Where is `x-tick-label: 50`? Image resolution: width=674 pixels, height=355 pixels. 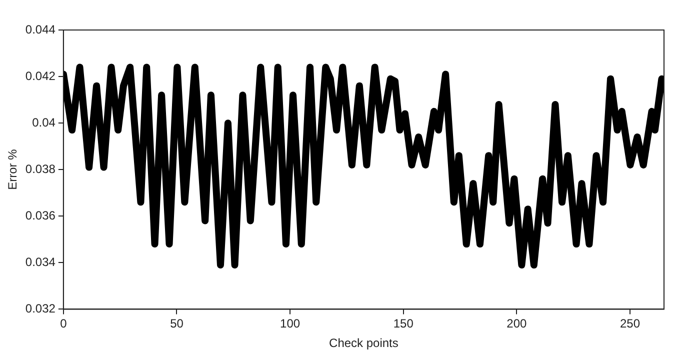
x-tick-label: 50 is located at coordinates (177, 323).